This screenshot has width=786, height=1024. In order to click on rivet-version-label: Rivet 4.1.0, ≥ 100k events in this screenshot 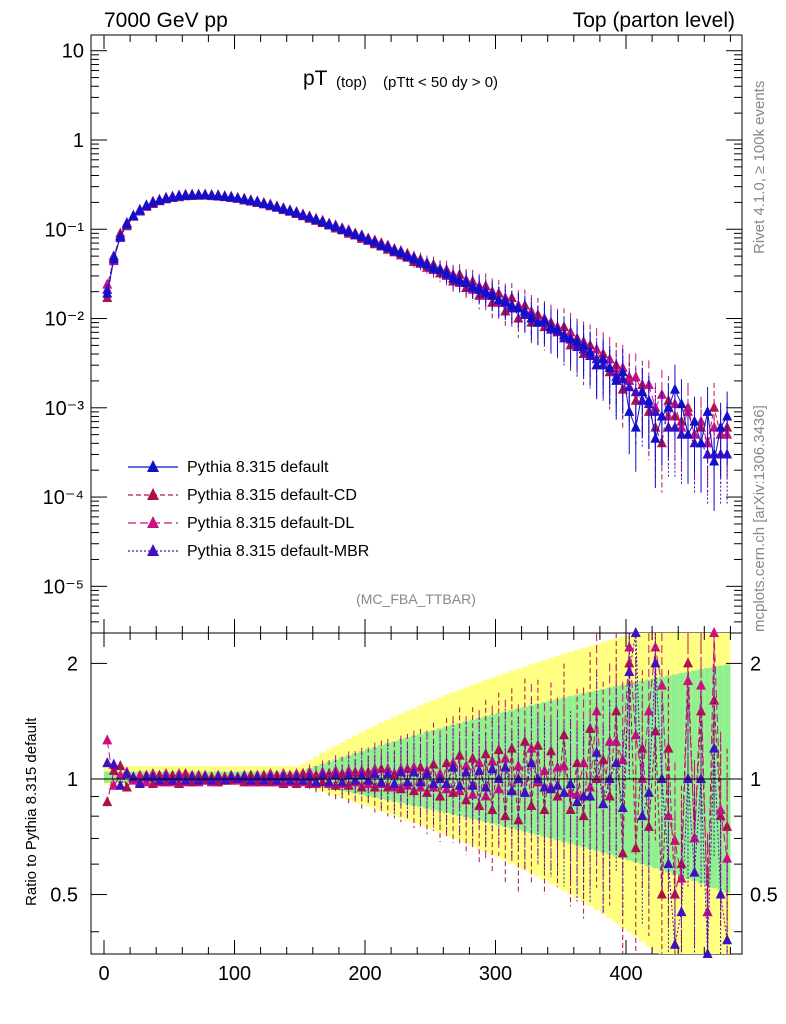, I will do `click(759, 167)`.